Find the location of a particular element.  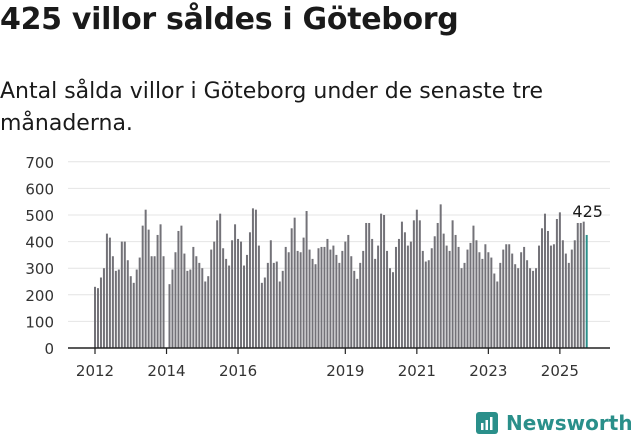

x-tick-label: 2025 is located at coordinates (560, 371).